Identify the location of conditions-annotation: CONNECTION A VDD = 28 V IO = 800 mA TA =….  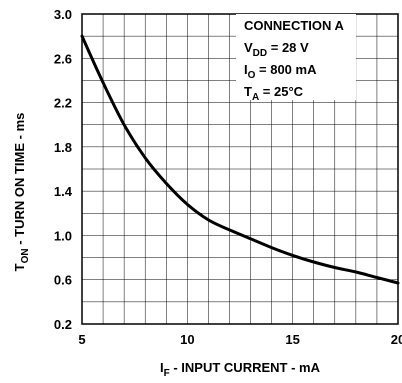
(296, 58).